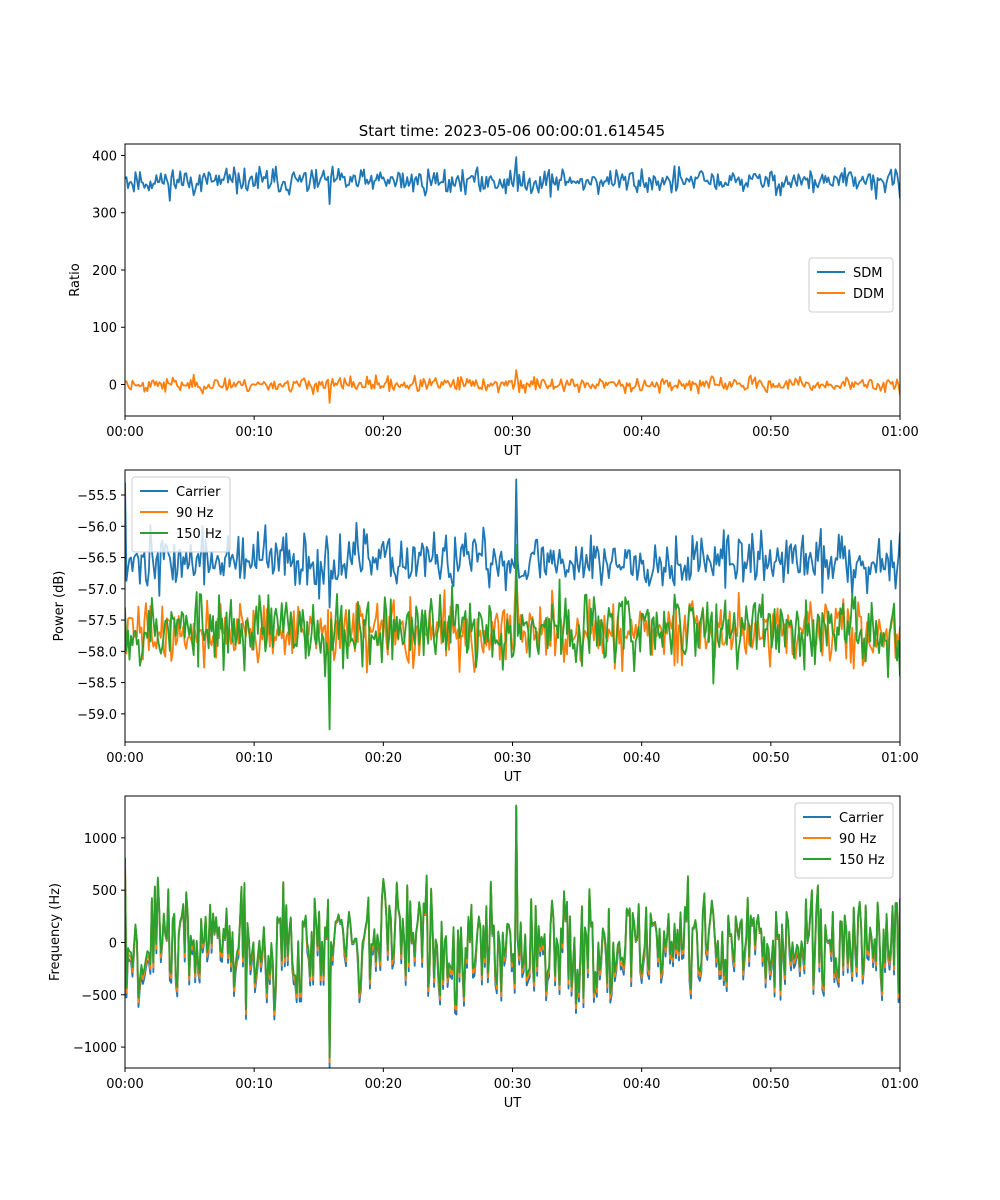  What do you see at coordinates (97, 684) in the screenshot?
I see `y-tick-label: −58.5` at bounding box center [97, 684].